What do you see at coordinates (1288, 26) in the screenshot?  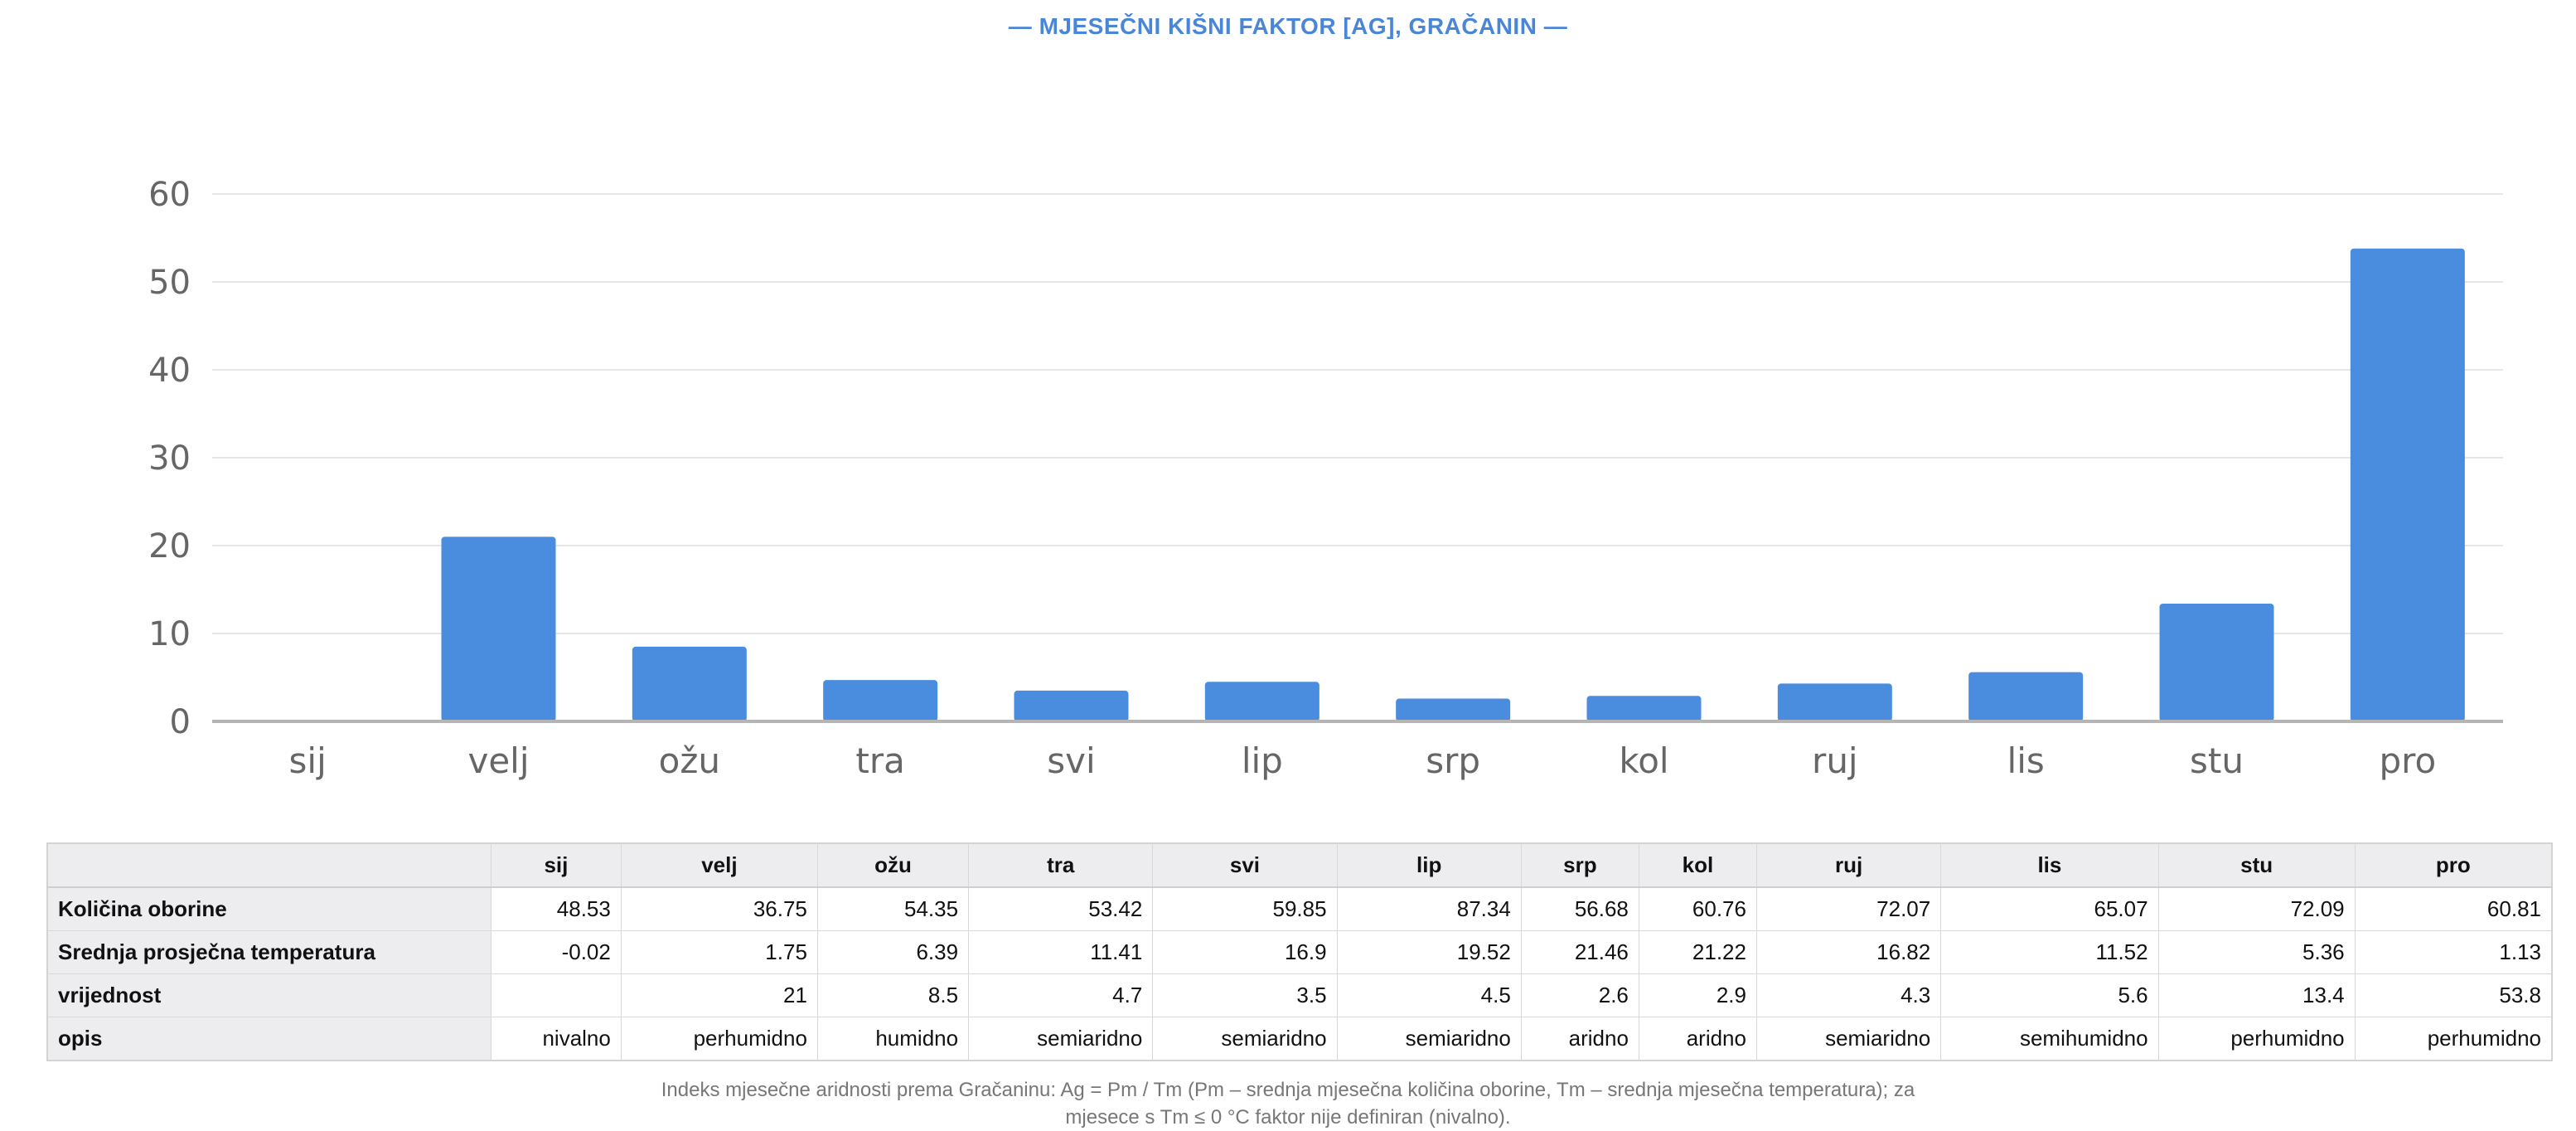 I see `chart-title: — MJESEČNI KIŠNI FAKTOR [AG], GRAČANIN —` at bounding box center [1288, 26].